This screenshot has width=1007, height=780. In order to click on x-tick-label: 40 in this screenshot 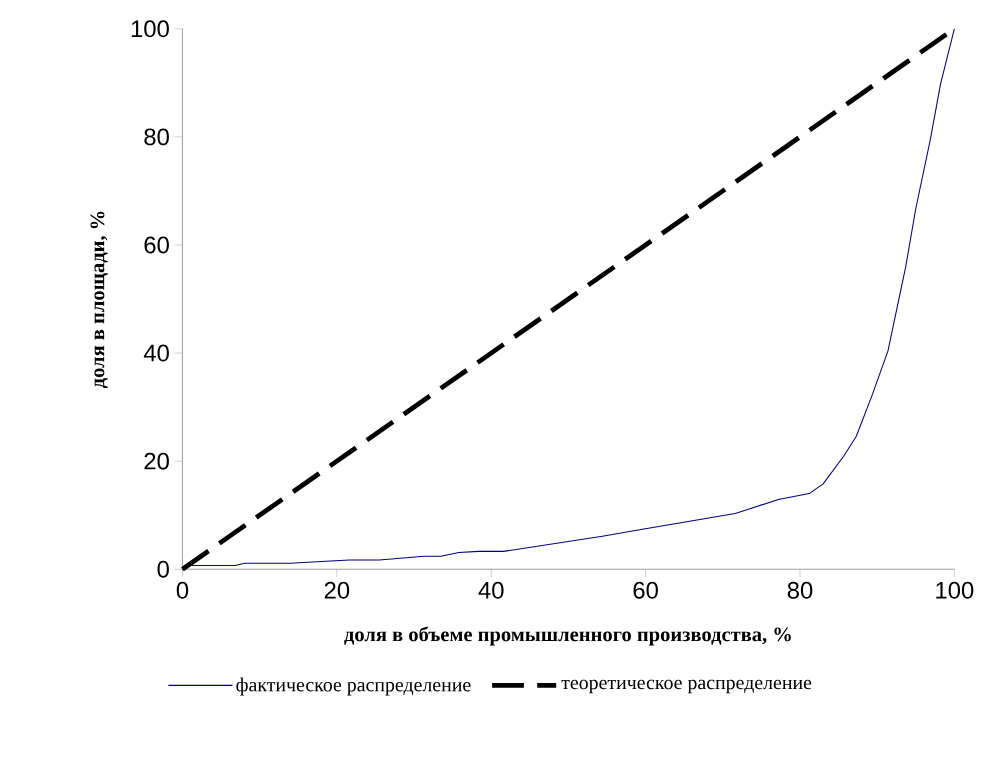, I will do `click(491, 590)`.